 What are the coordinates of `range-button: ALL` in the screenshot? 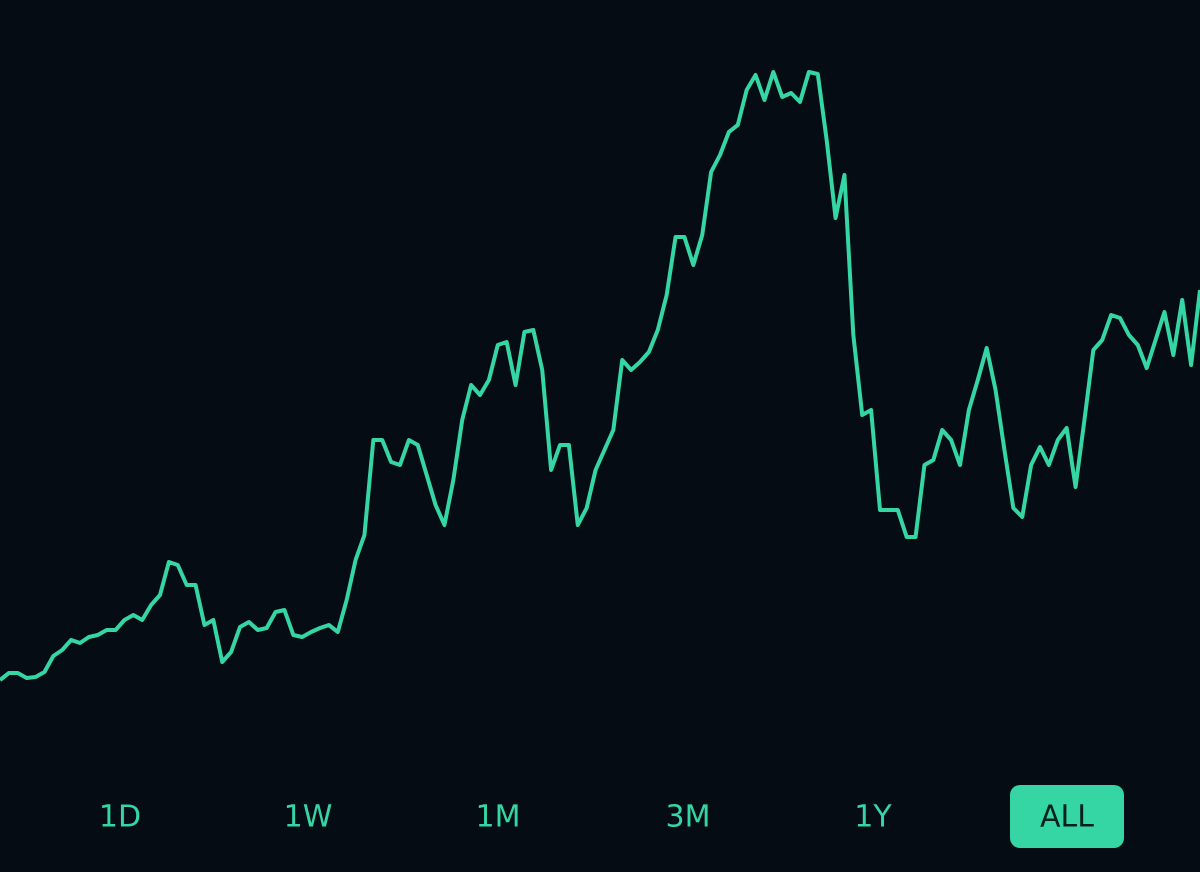 It's located at (1067, 816).